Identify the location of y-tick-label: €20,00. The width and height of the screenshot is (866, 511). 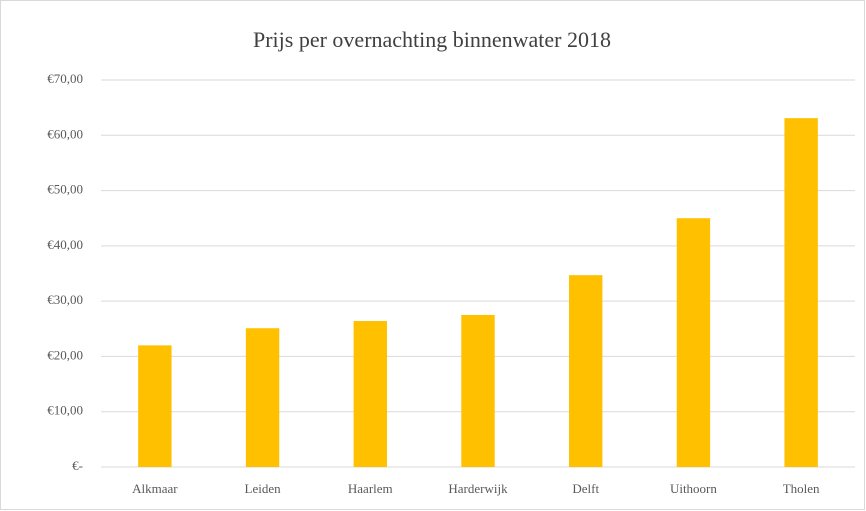
(65, 354).